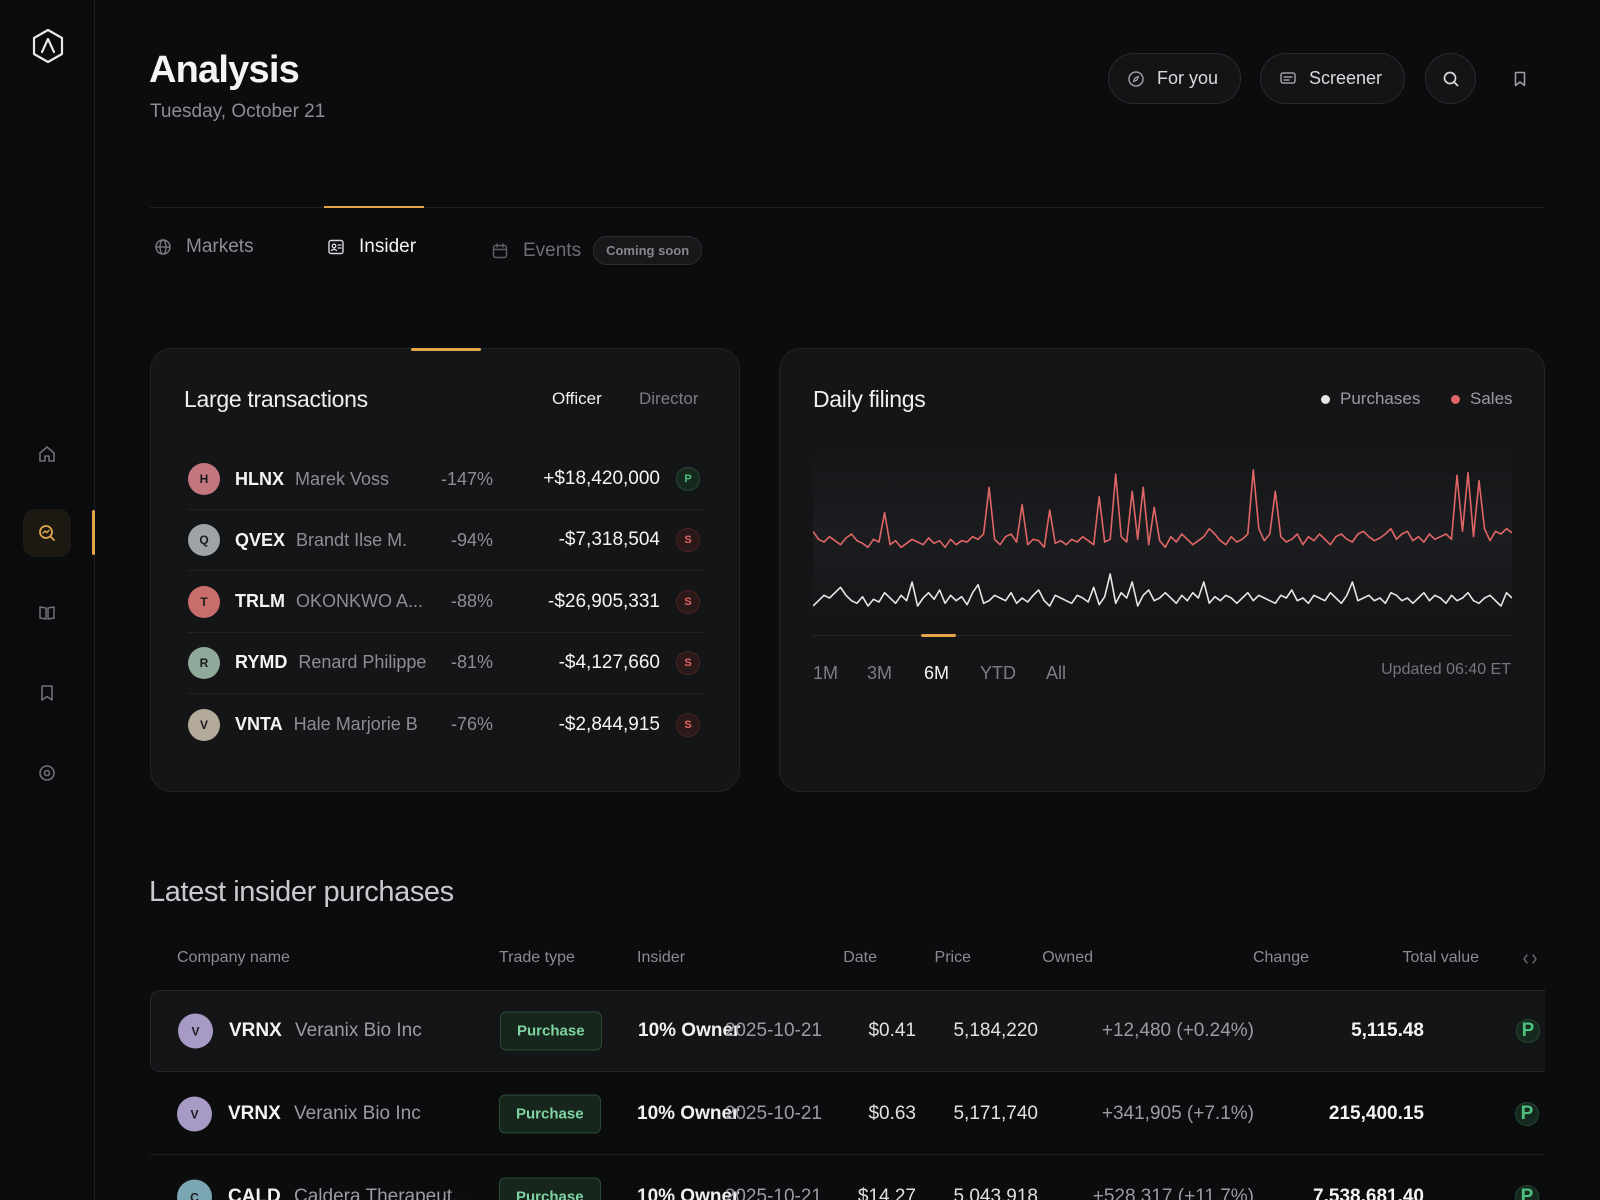 The height and width of the screenshot is (1200, 1600). What do you see at coordinates (220, 246) in the screenshot?
I see `tab-label: Markets` at bounding box center [220, 246].